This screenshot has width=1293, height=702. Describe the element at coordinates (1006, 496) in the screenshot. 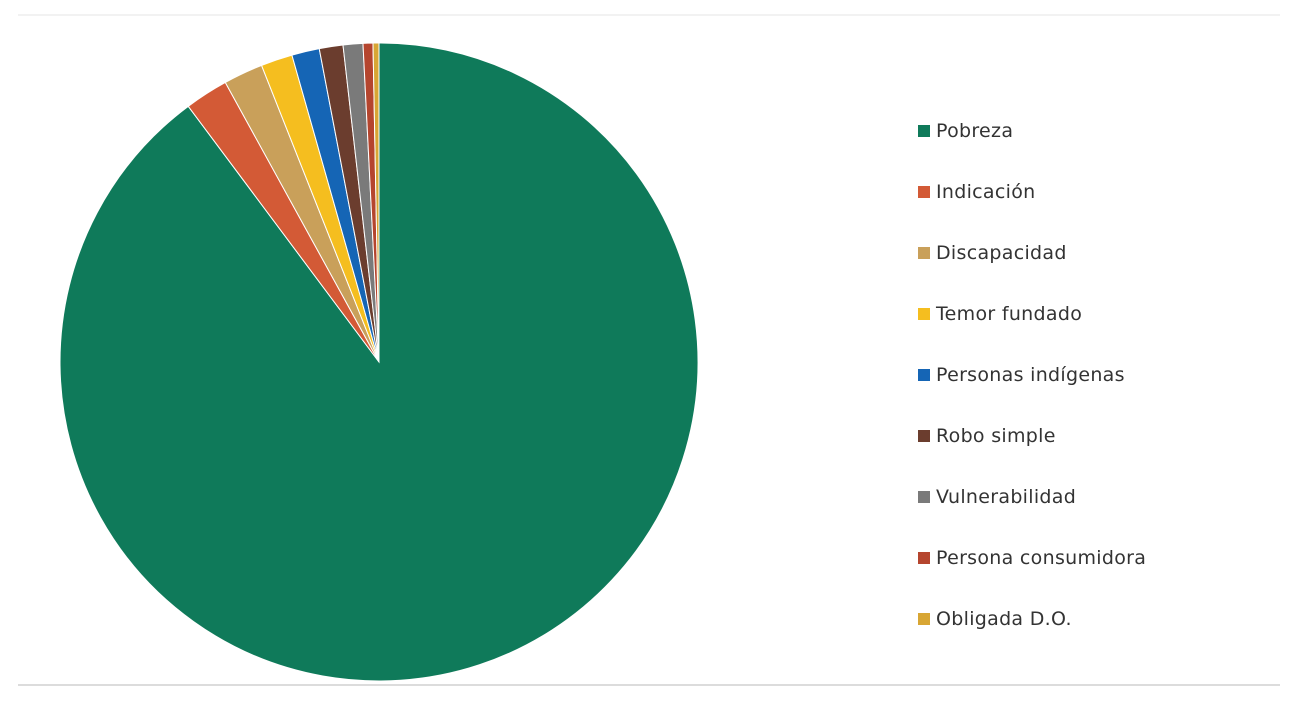

I see `legend-label: Vulnerabilidad` at that location.